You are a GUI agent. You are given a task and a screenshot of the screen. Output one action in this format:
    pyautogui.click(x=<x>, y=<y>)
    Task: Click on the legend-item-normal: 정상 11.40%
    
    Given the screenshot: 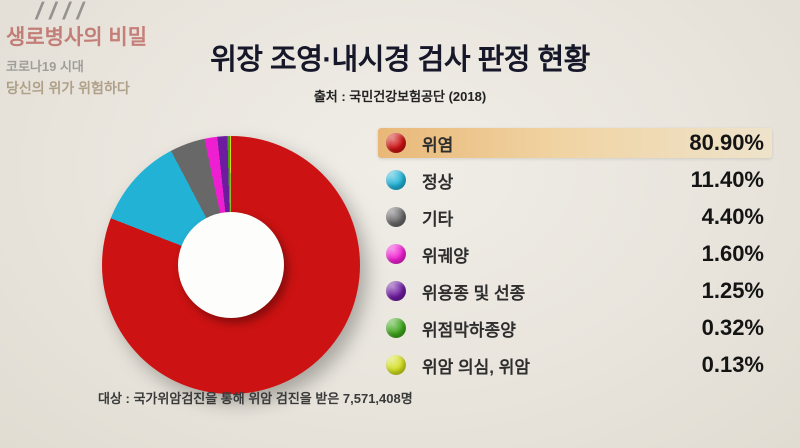 What is the action you would take?
    pyautogui.click(x=575, y=180)
    